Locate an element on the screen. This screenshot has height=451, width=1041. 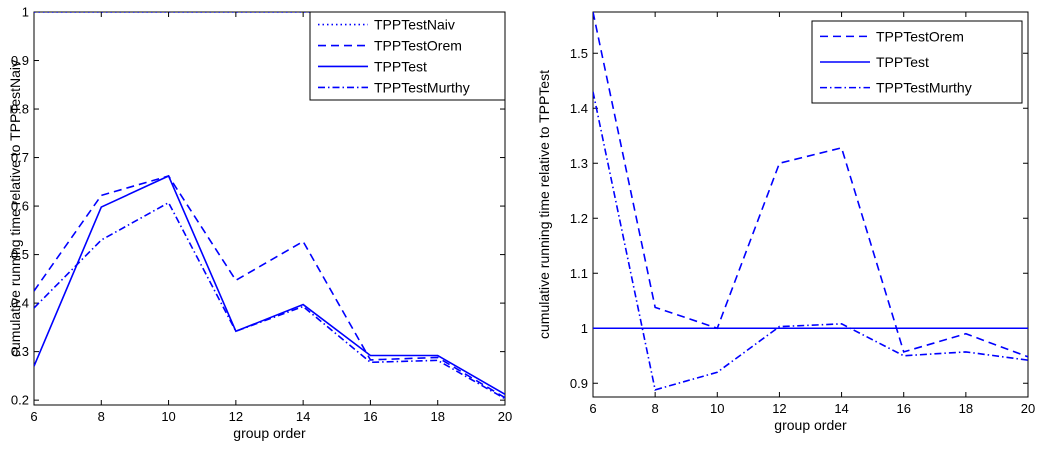
y-tick-label: 0.4 is located at coordinates (20, 303).